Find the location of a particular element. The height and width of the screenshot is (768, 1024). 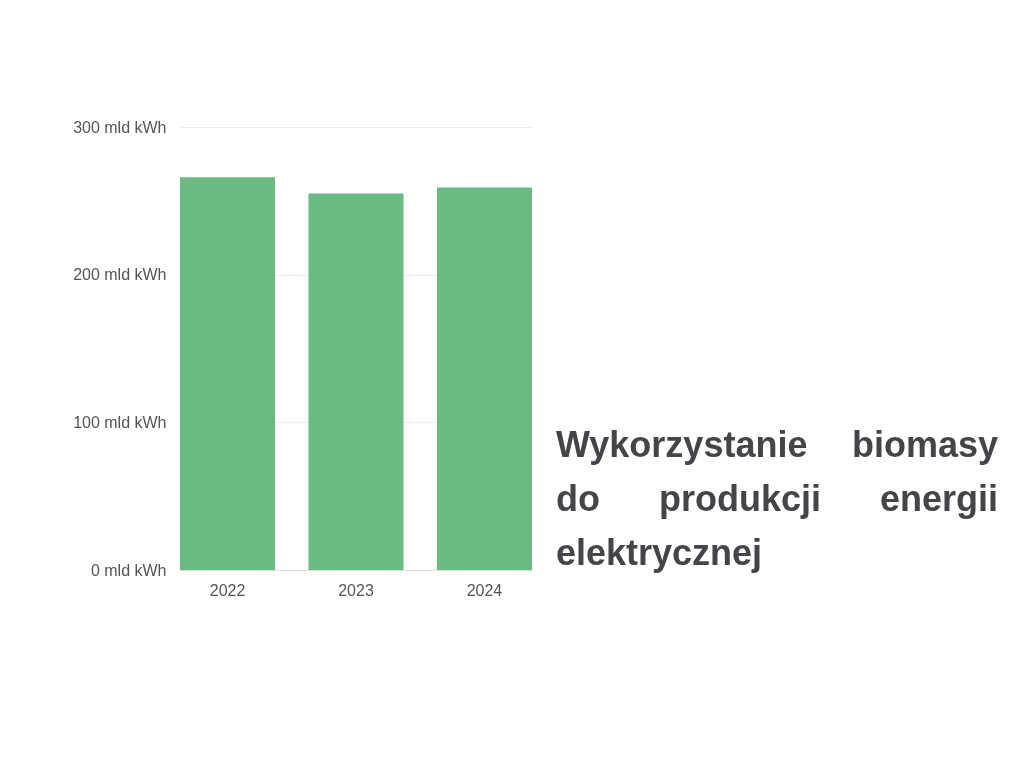

x-tick-label: 2023 is located at coordinates (356, 590).